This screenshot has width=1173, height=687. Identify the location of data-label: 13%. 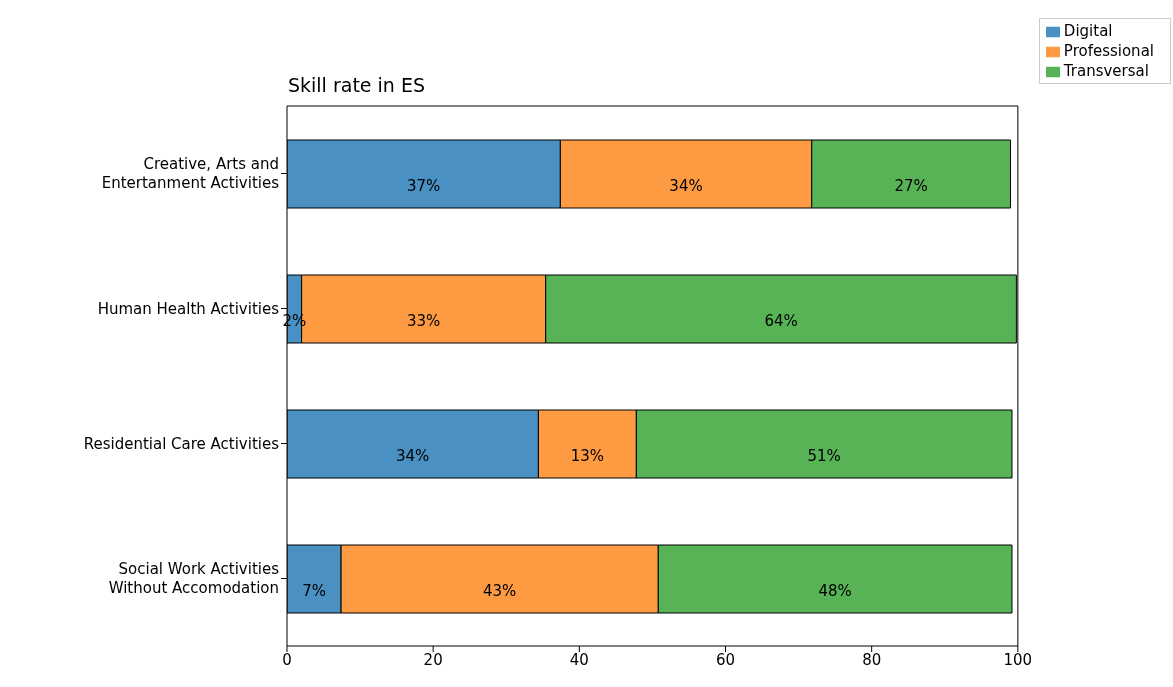
(587, 456).